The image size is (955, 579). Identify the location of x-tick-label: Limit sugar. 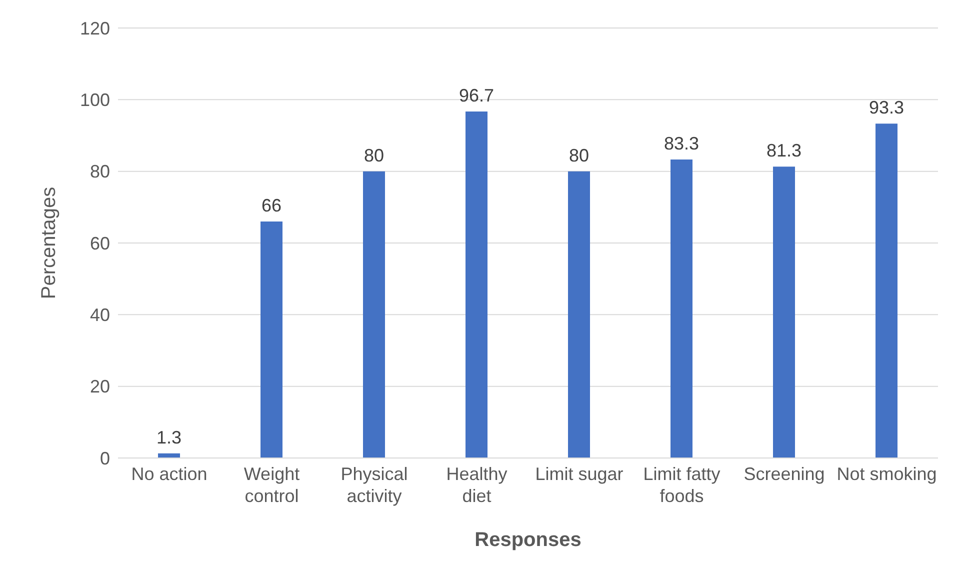
(579, 474).